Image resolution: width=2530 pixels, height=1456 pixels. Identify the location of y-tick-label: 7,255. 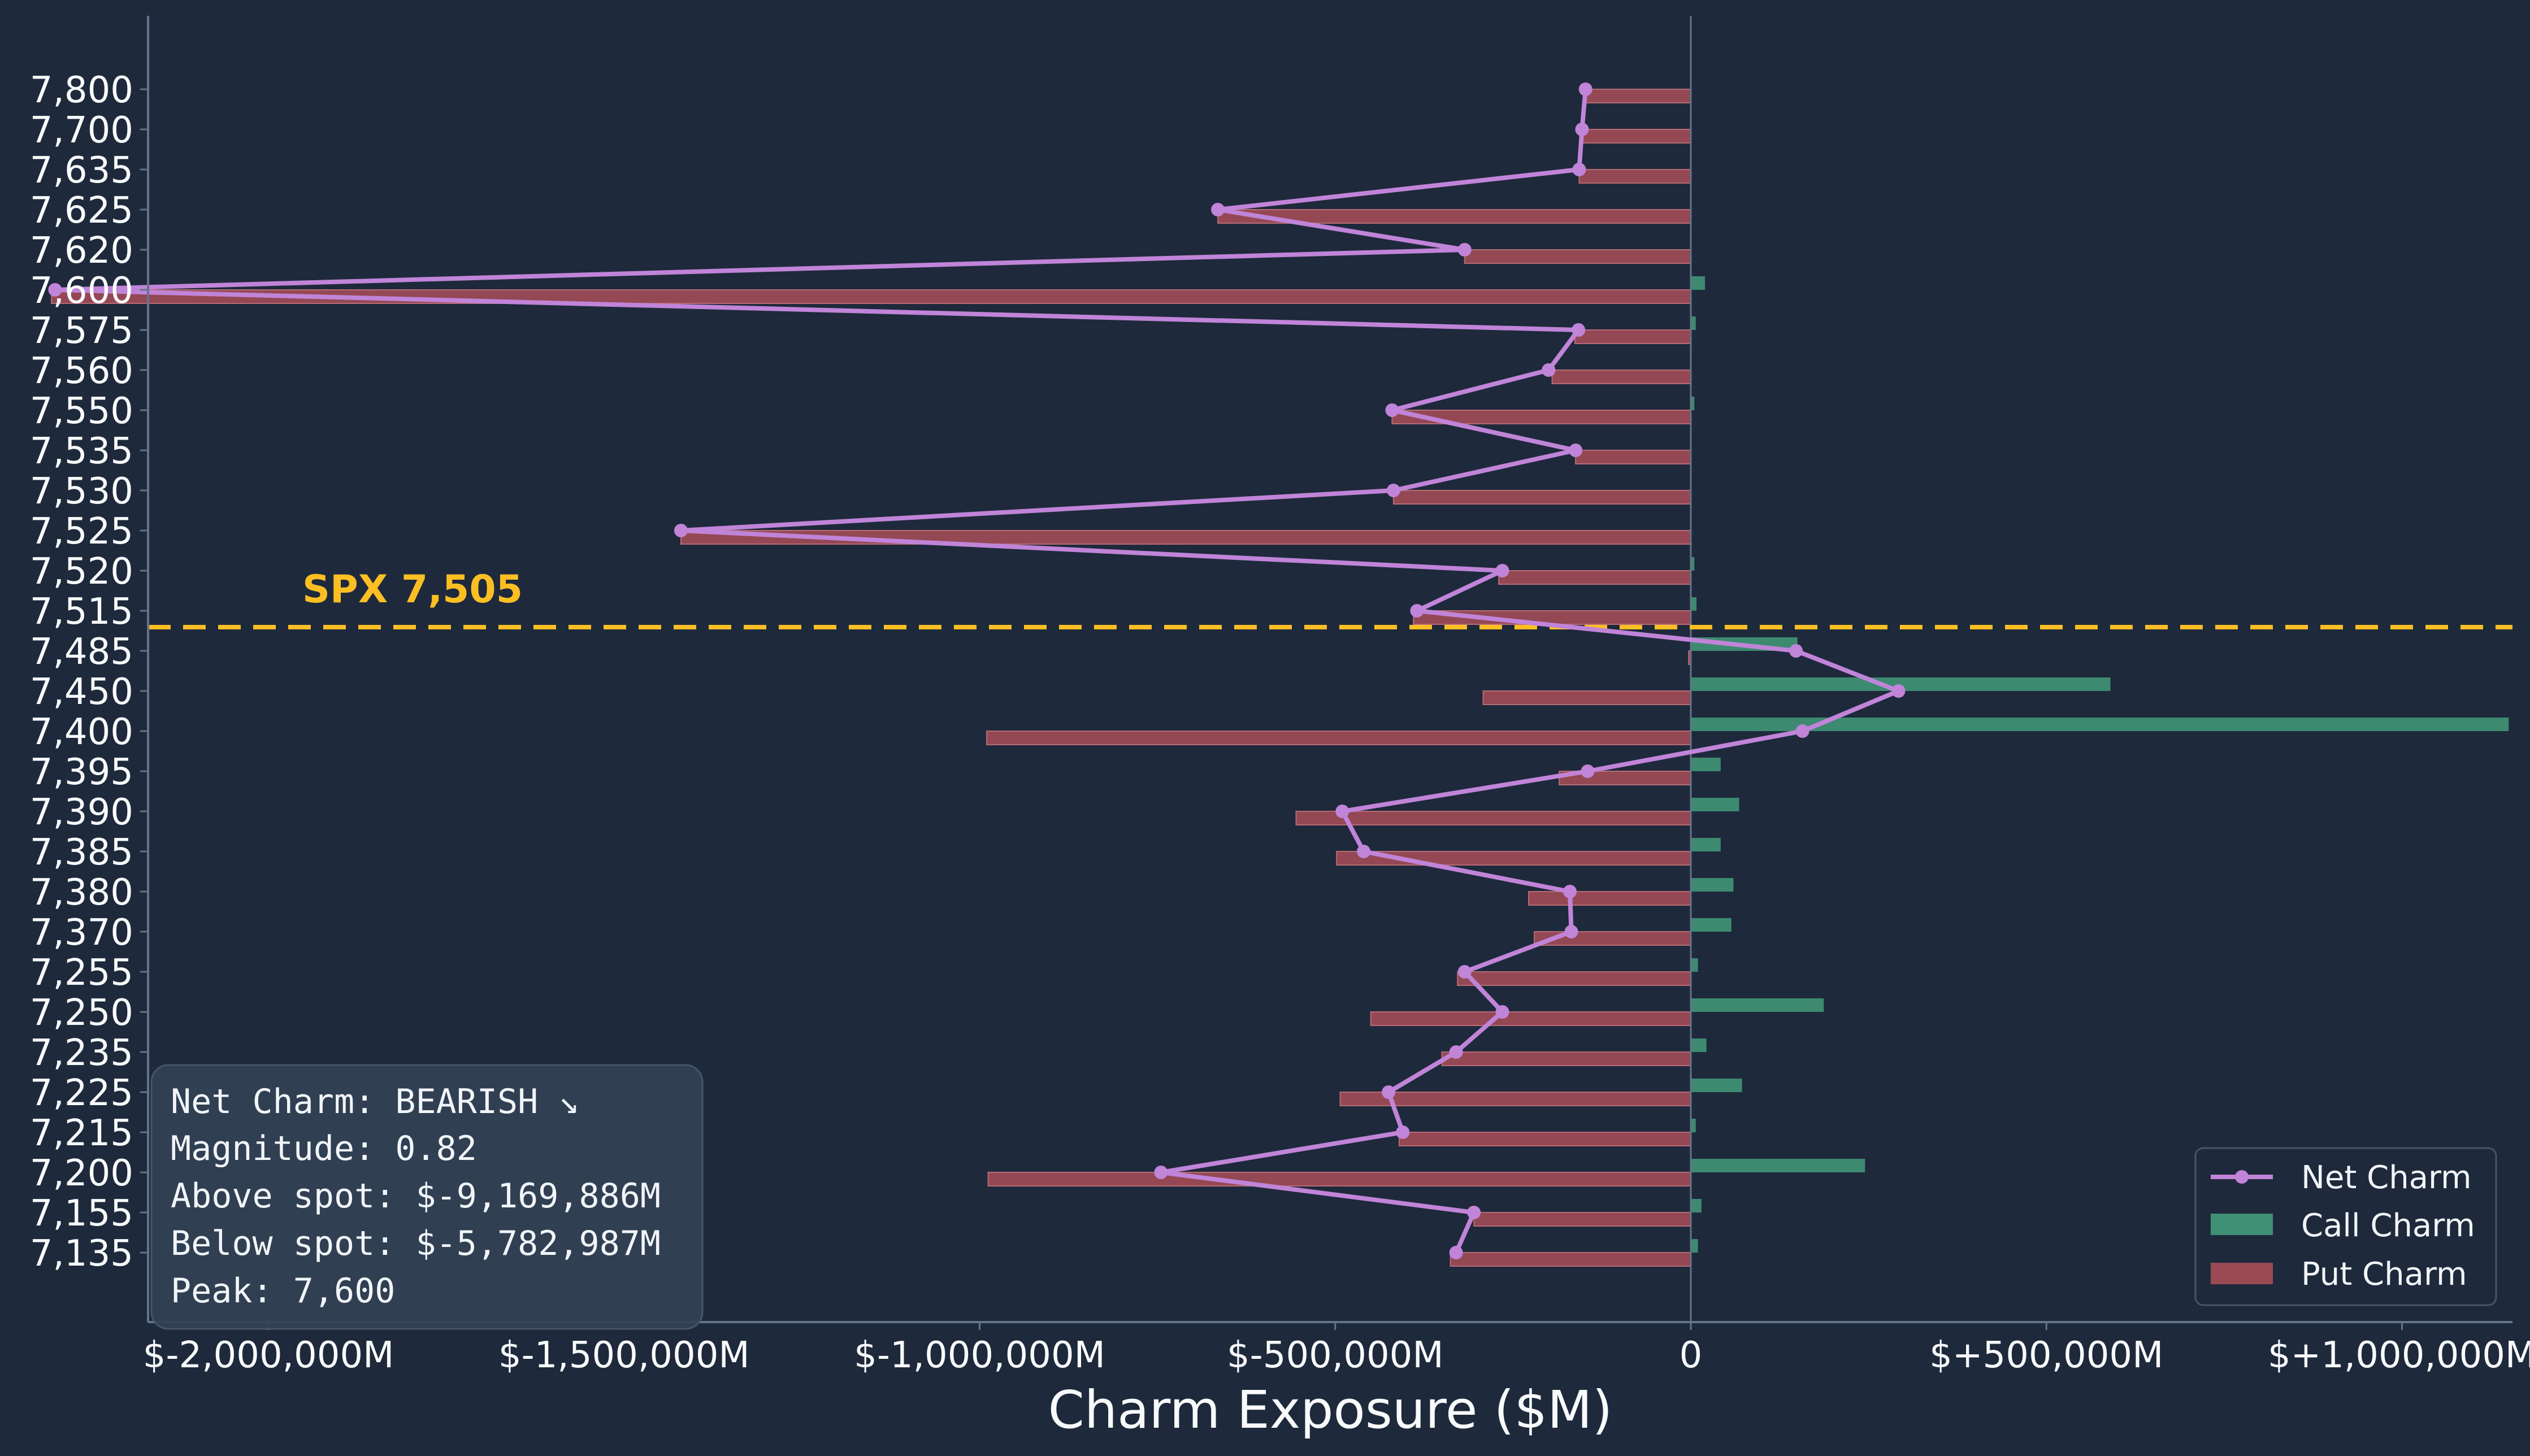
(81, 973).